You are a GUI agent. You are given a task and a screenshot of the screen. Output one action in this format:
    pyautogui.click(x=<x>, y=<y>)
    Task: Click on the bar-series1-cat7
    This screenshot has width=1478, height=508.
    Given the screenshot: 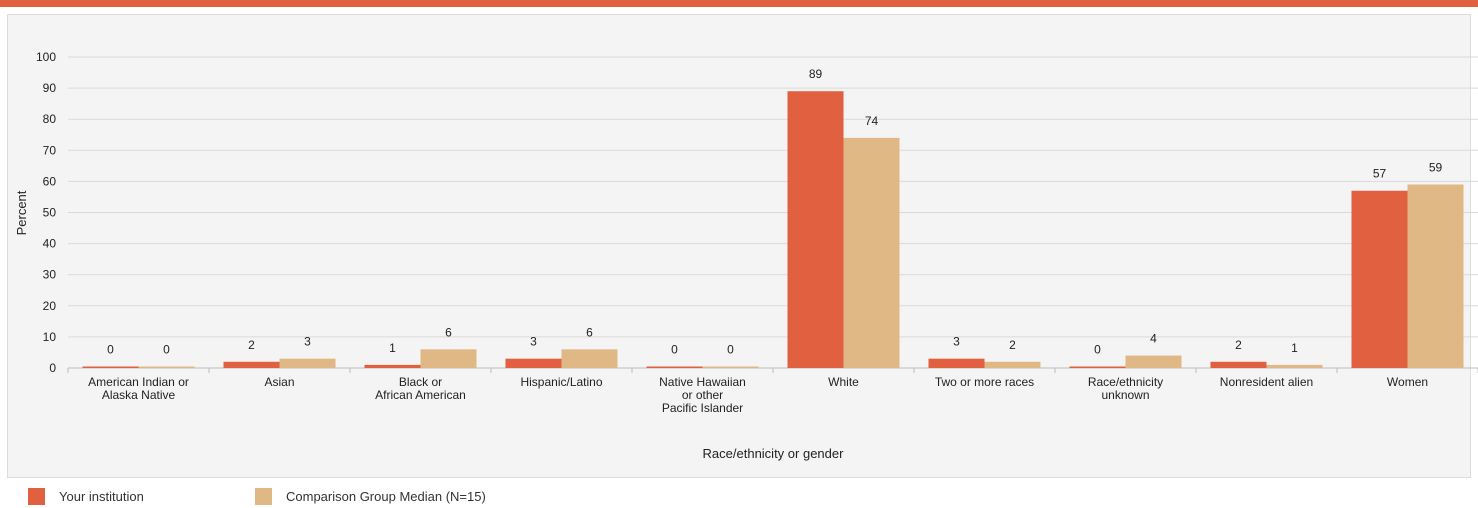 What is the action you would take?
    pyautogui.click(x=1153, y=361)
    